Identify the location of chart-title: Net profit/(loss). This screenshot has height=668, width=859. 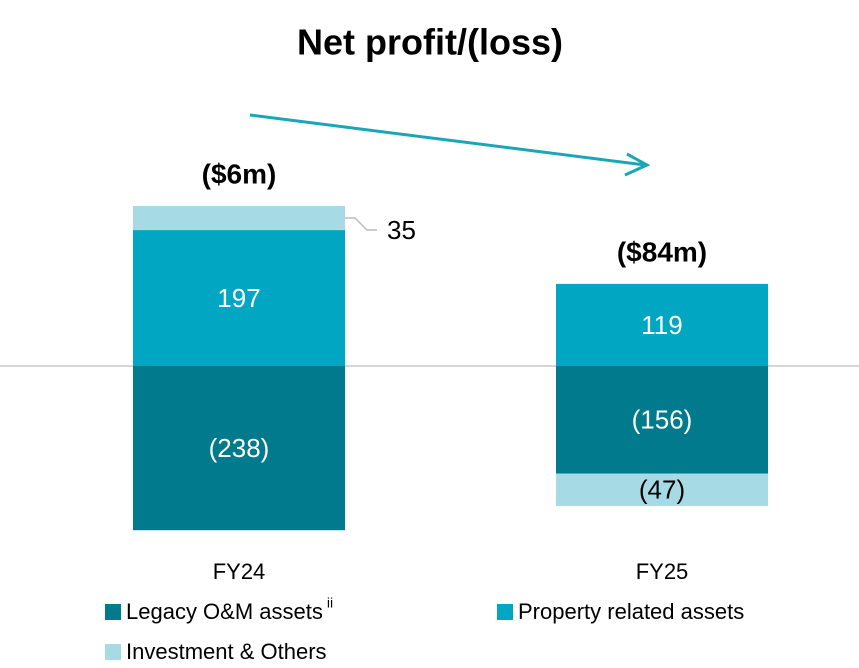
(430, 42).